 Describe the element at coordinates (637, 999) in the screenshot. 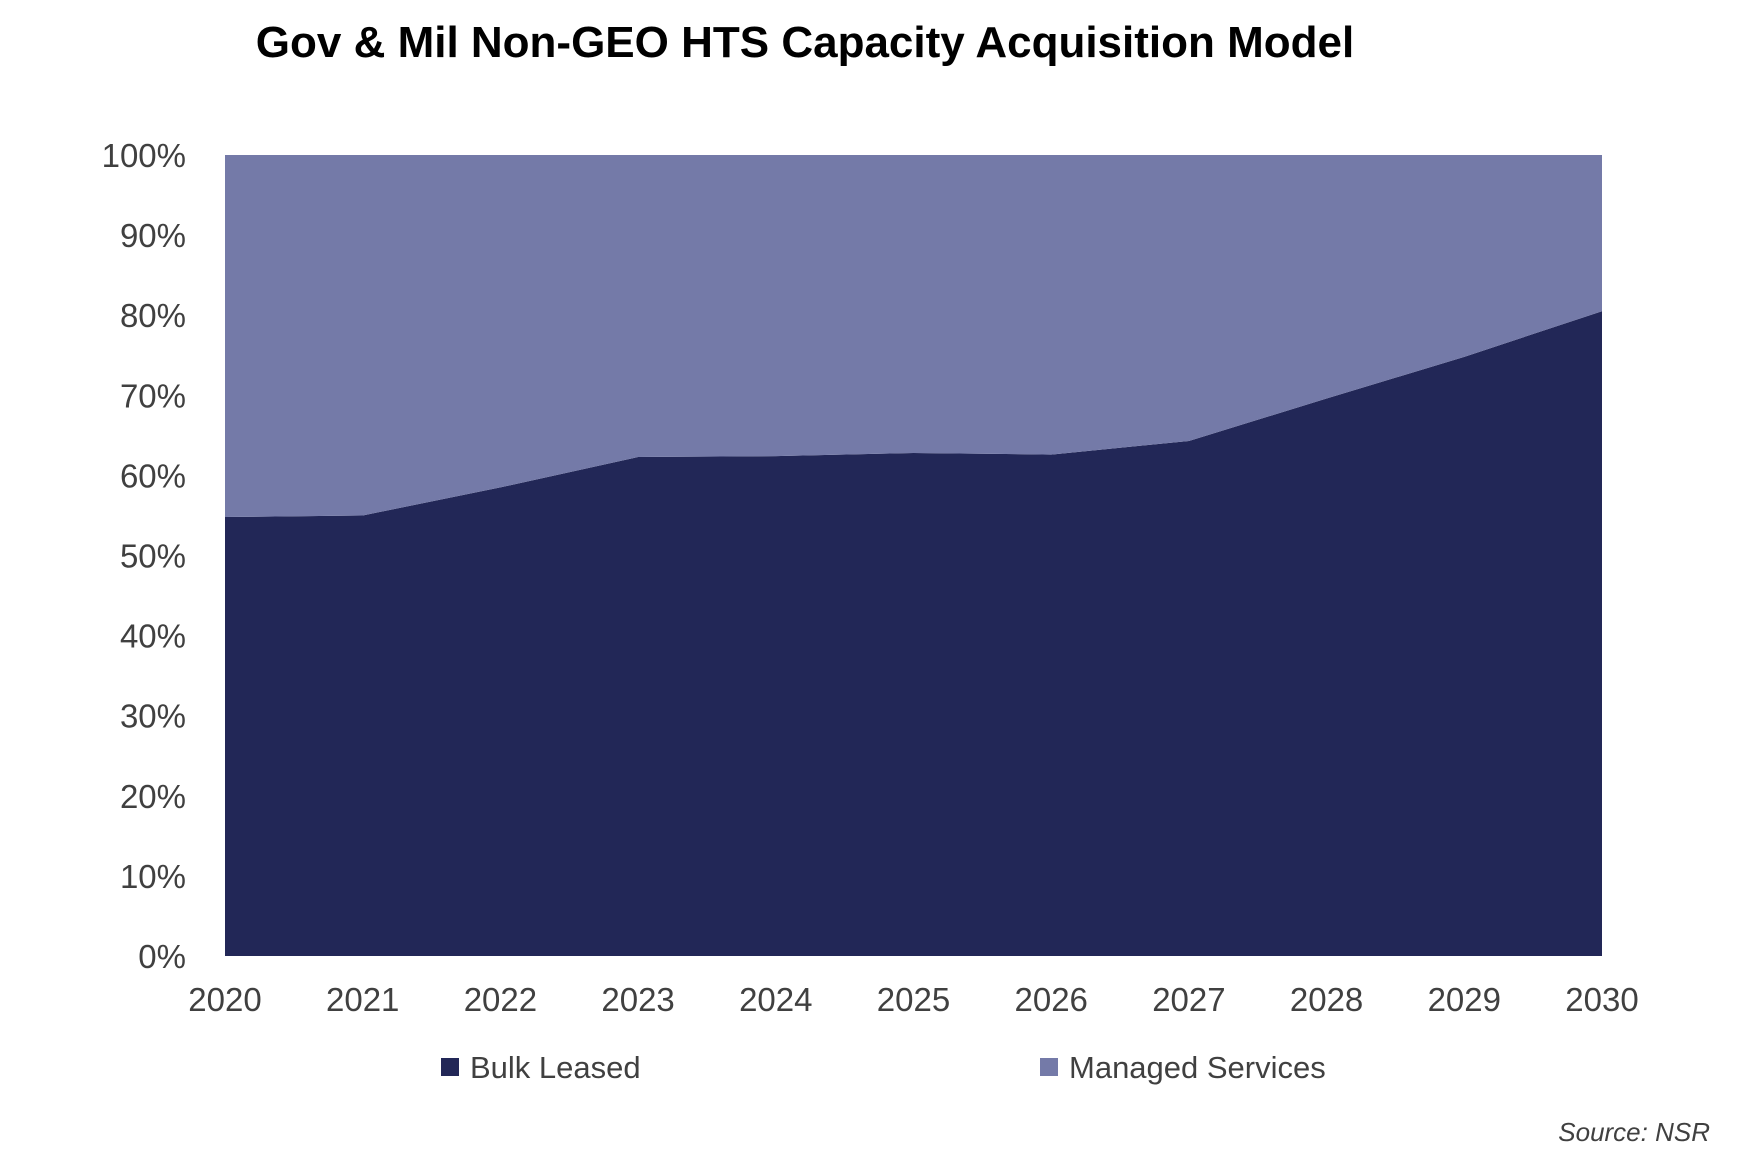

I see `x-tick-label: 2023` at that location.